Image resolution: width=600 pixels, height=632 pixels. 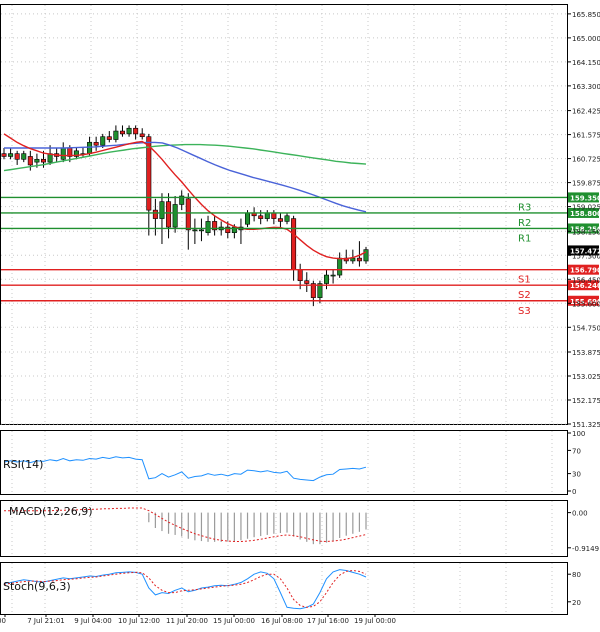 I want to click on price-tick-label: 165.000, so click(x=586, y=39).